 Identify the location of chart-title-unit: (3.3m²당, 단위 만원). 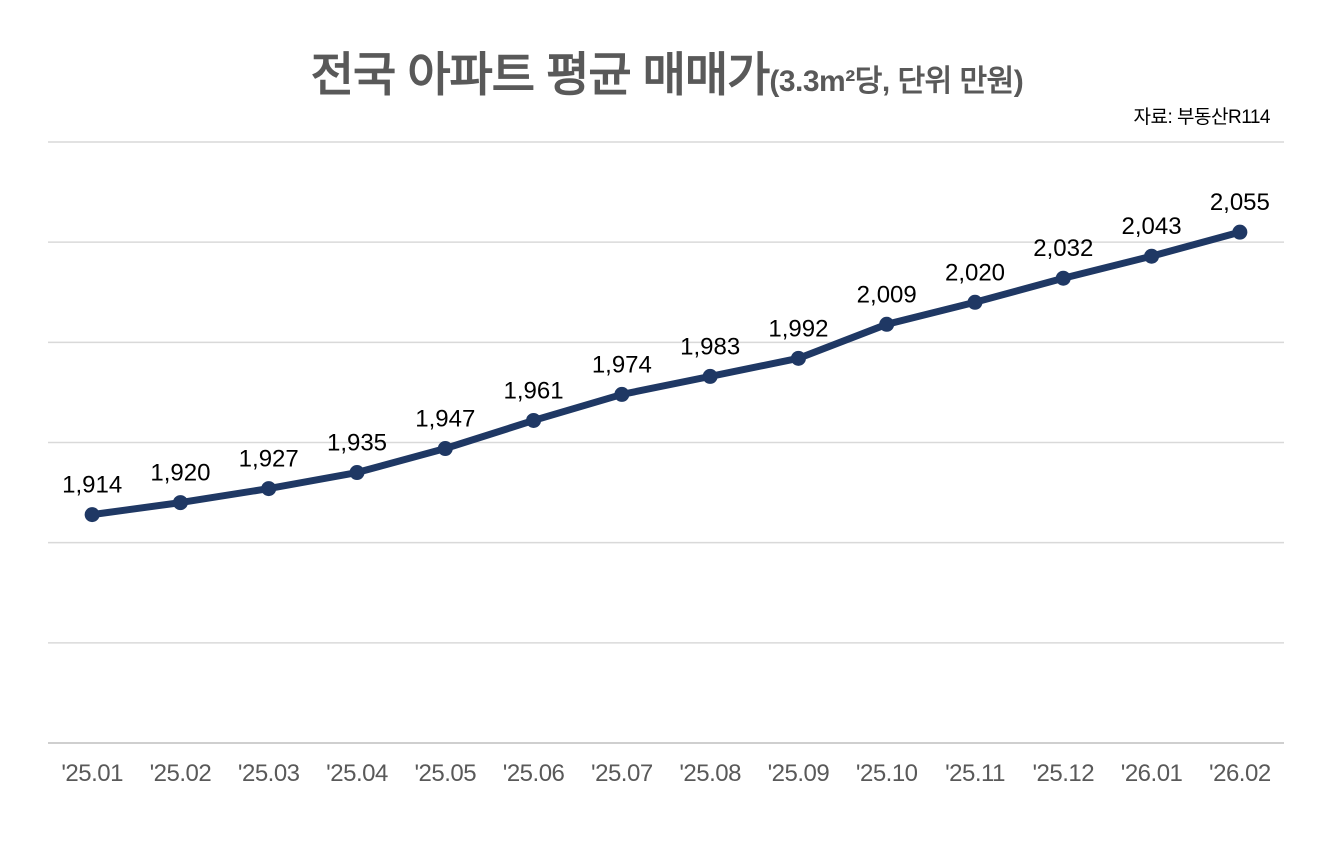
(896, 81).